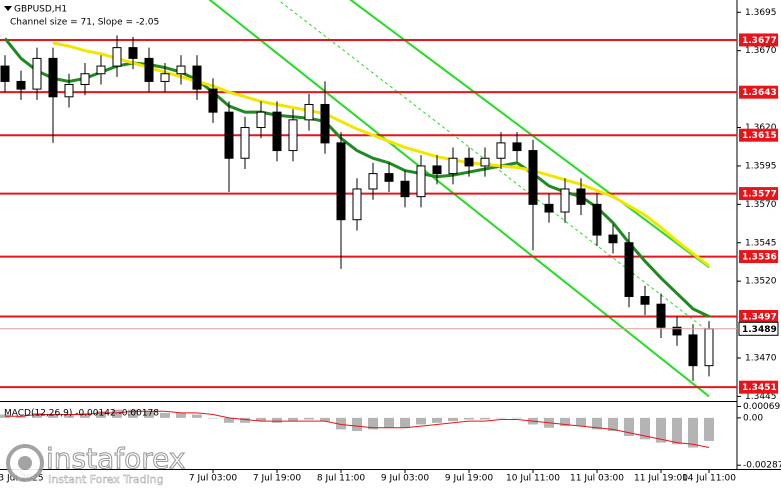 This screenshot has height=489, width=781. Describe the element at coordinates (761, 128) in the screenshot. I see `y-tick-label: 1.3620` at that location.